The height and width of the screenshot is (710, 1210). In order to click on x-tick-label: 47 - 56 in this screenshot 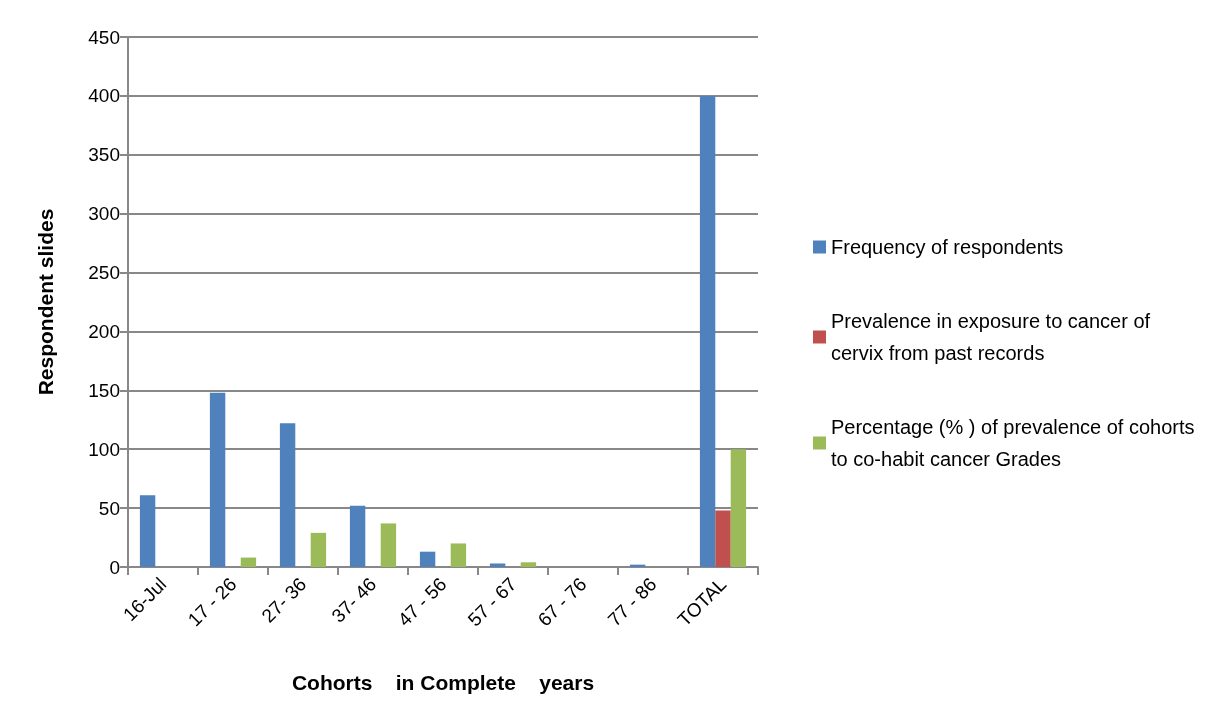, I will do `click(422, 602)`.